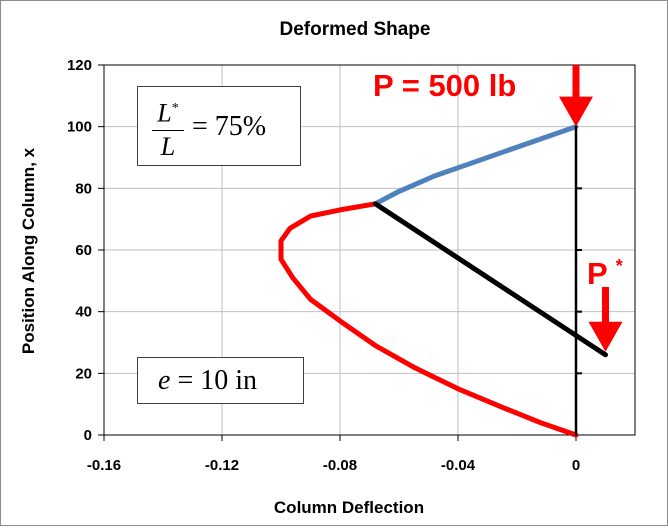 The height and width of the screenshot is (530, 668). What do you see at coordinates (349, 507) in the screenshot?
I see `x-axis-label: Column Deflection` at bounding box center [349, 507].